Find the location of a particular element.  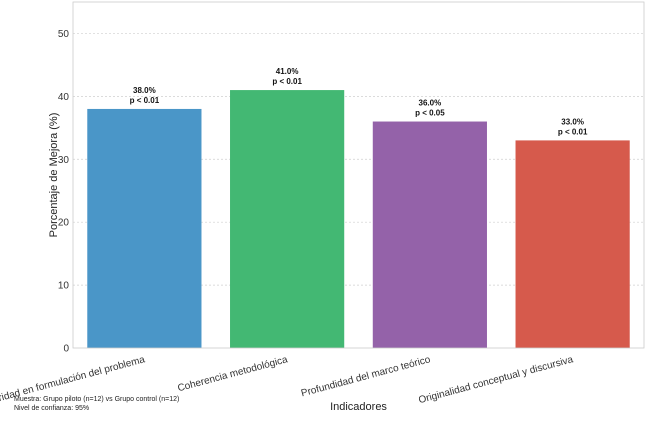

y-tick-label: 10 is located at coordinates (64, 286).